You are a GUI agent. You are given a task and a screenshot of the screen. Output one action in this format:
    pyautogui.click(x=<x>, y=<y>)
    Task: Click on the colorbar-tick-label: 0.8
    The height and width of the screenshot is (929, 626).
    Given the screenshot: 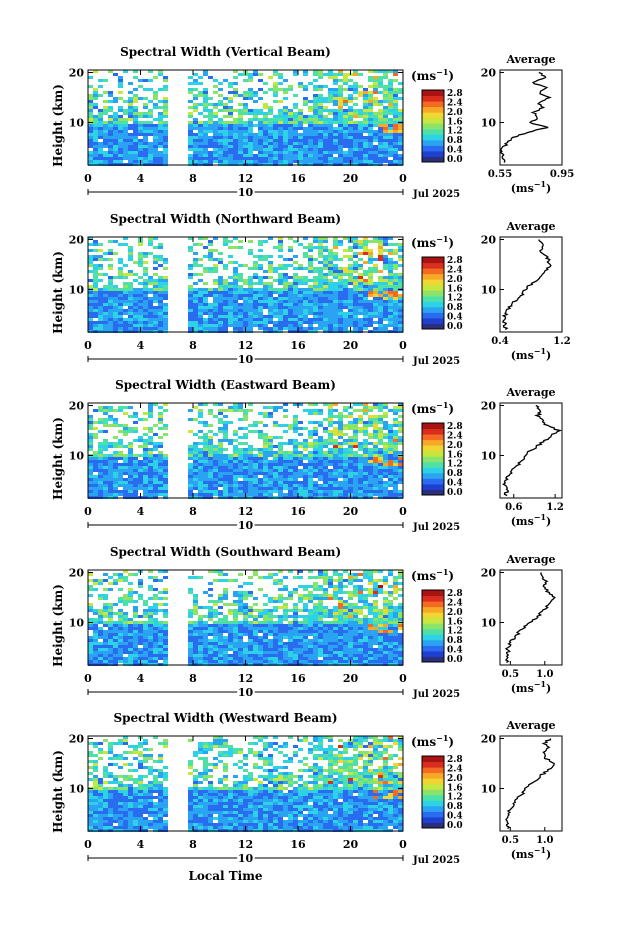 What is the action you would take?
    pyautogui.click(x=455, y=141)
    